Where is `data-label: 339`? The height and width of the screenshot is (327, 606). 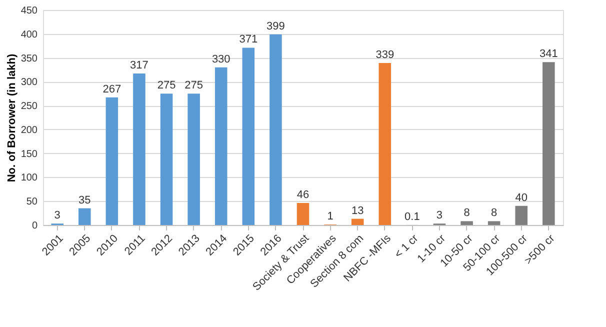 data-label: 339 is located at coordinates (385, 55).